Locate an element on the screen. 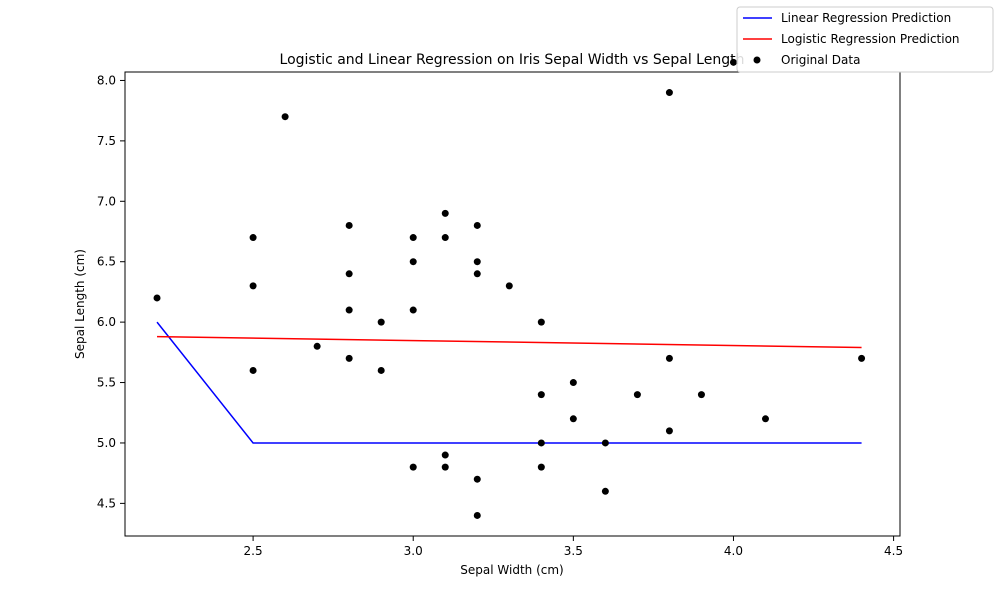  y-tick-label: 4.5 is located at coordinates (106, 503).